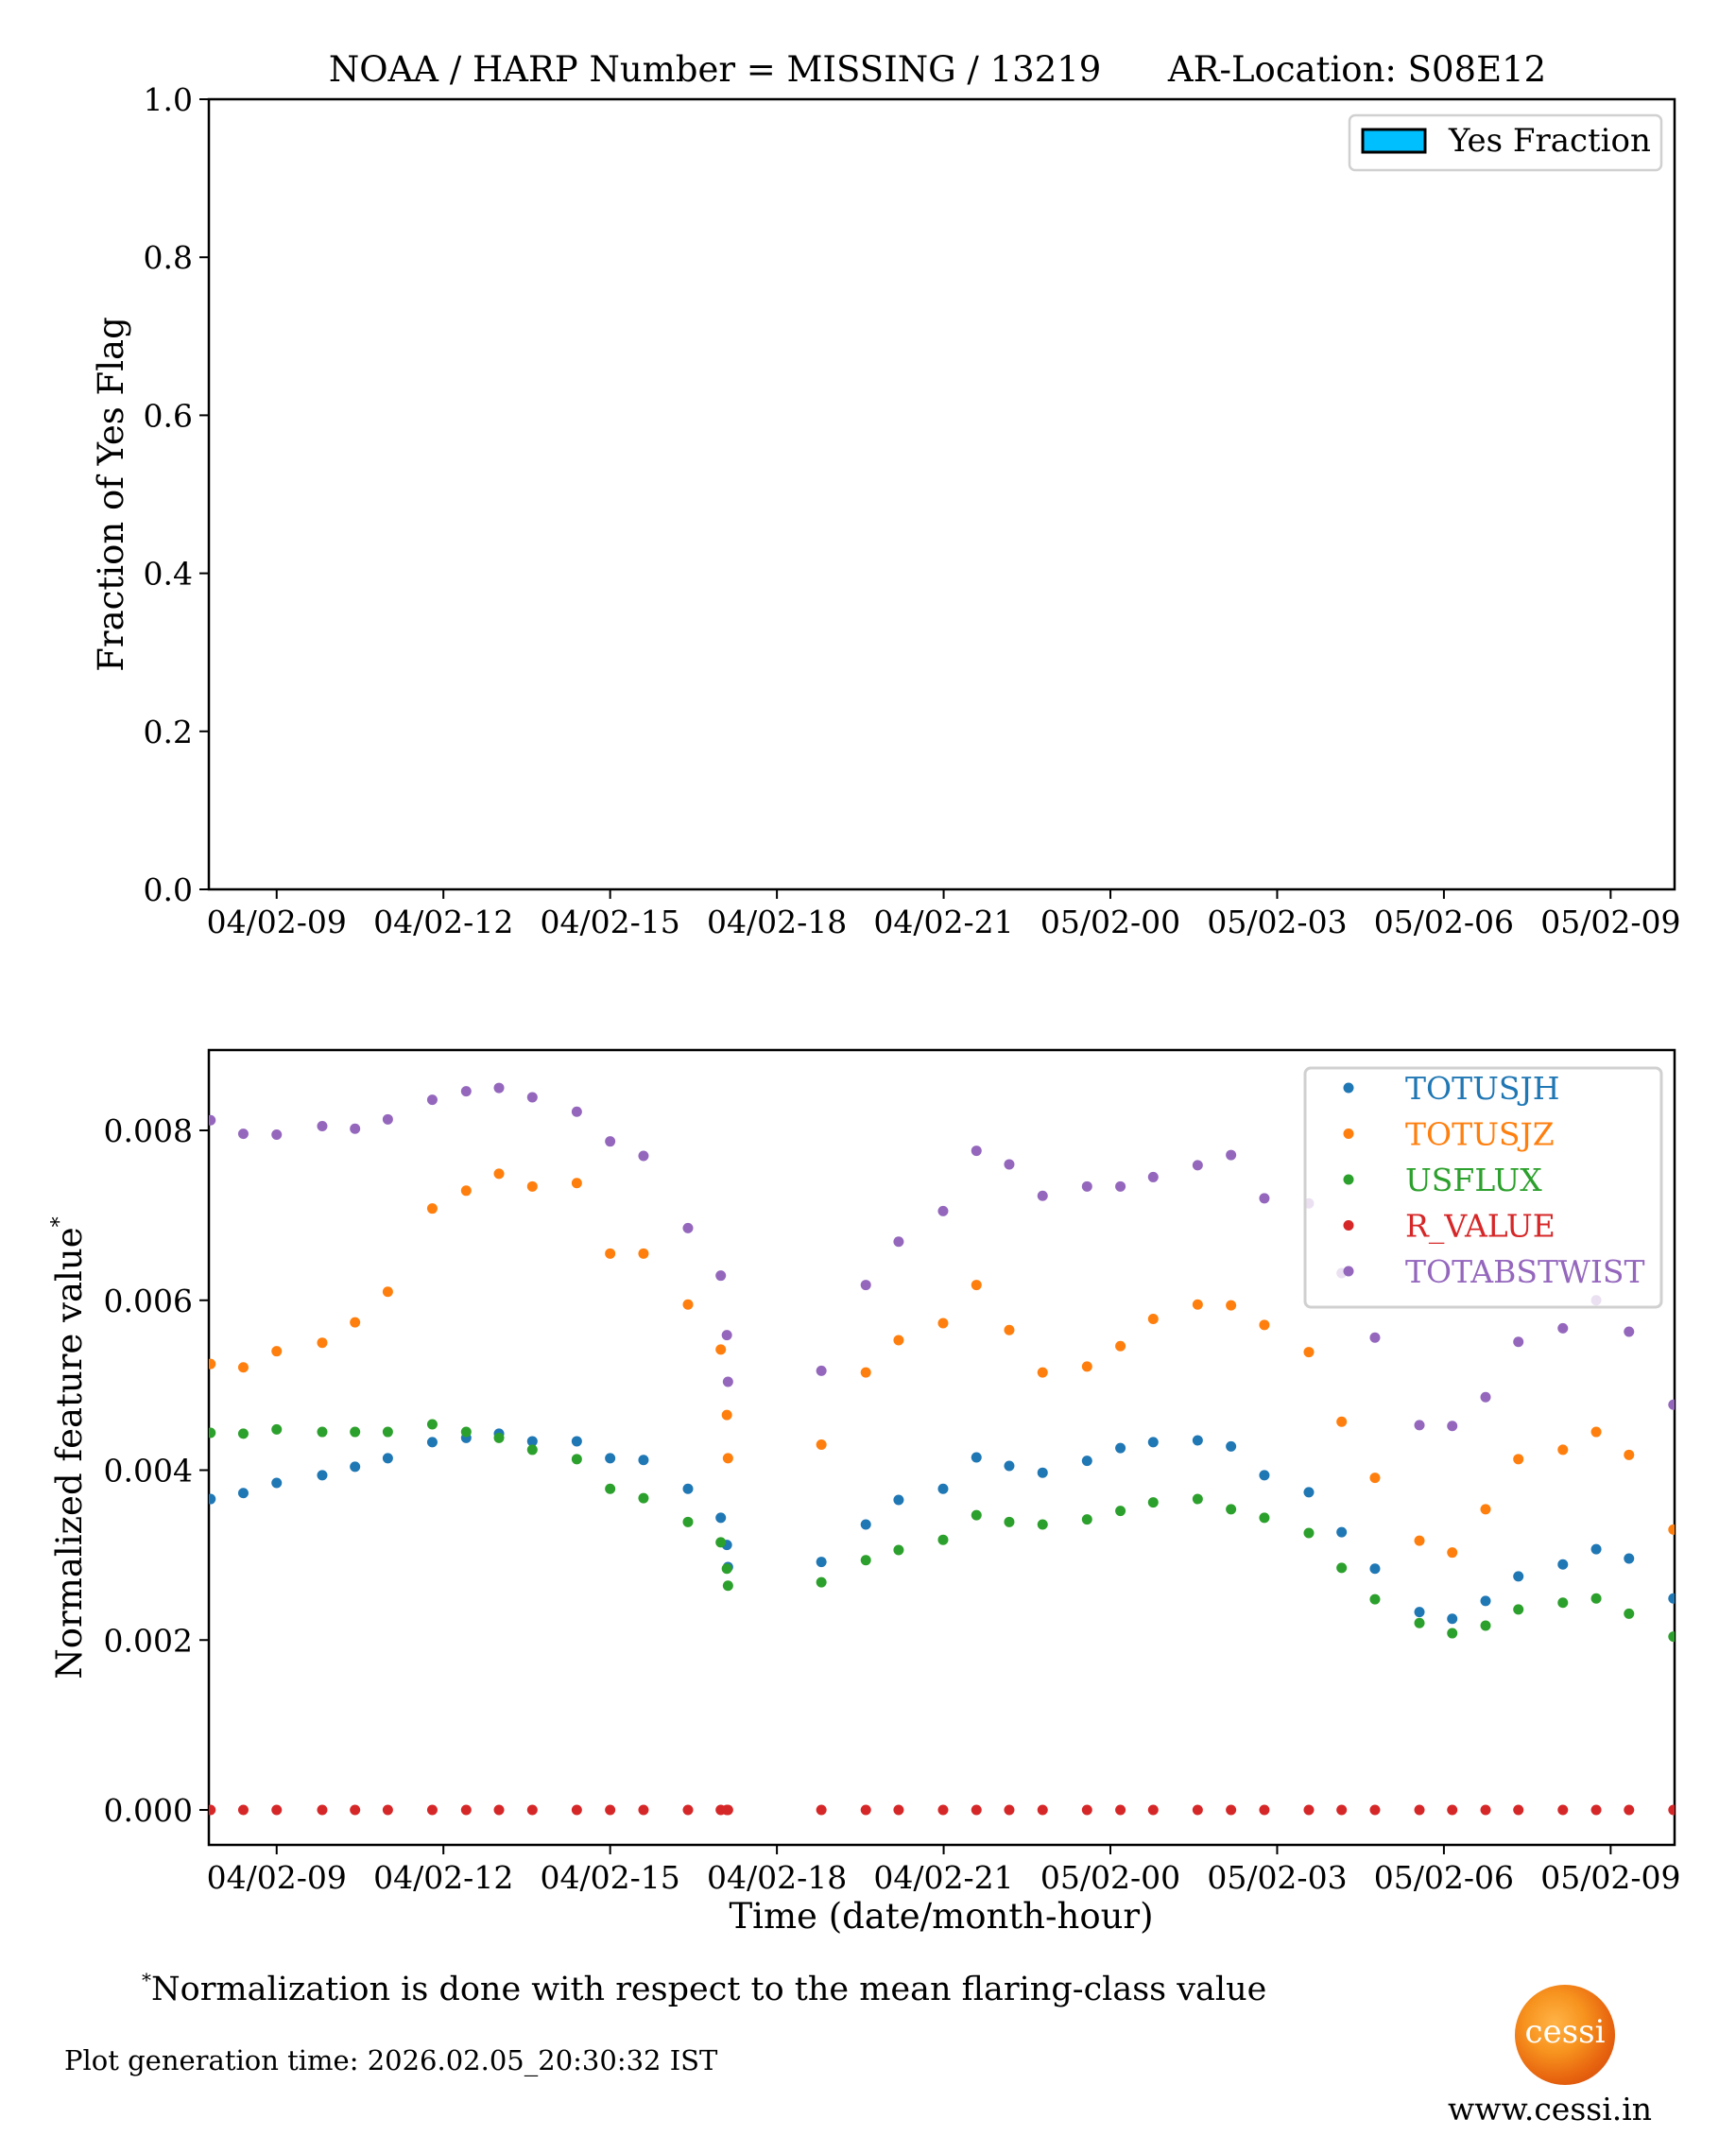 The width and height of the screenshot is (1736, 2136). What do you see at coordinates (168, 574) in the screenshot?
I see `top-y-tick-label: 0.4` at bounding box center [168, 574].